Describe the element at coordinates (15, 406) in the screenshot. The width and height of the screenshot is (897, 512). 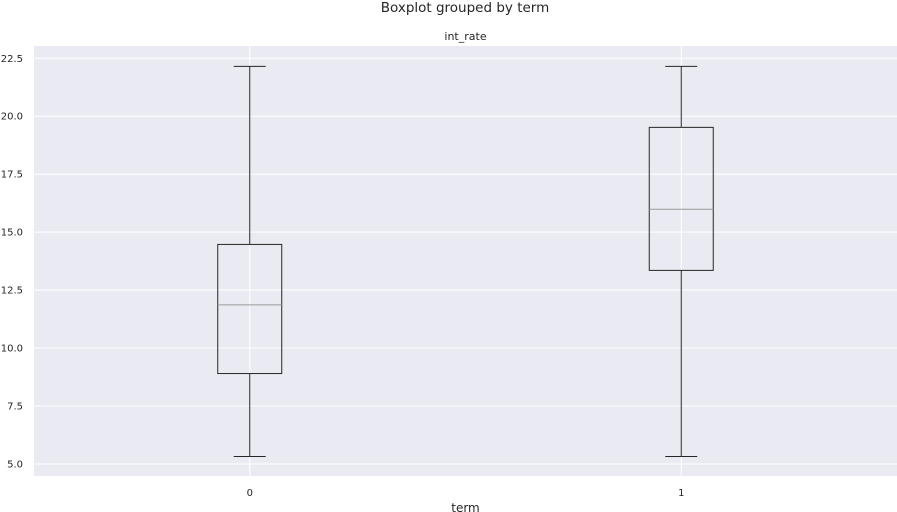
I see `y-tick-label: 7.5` at that location.